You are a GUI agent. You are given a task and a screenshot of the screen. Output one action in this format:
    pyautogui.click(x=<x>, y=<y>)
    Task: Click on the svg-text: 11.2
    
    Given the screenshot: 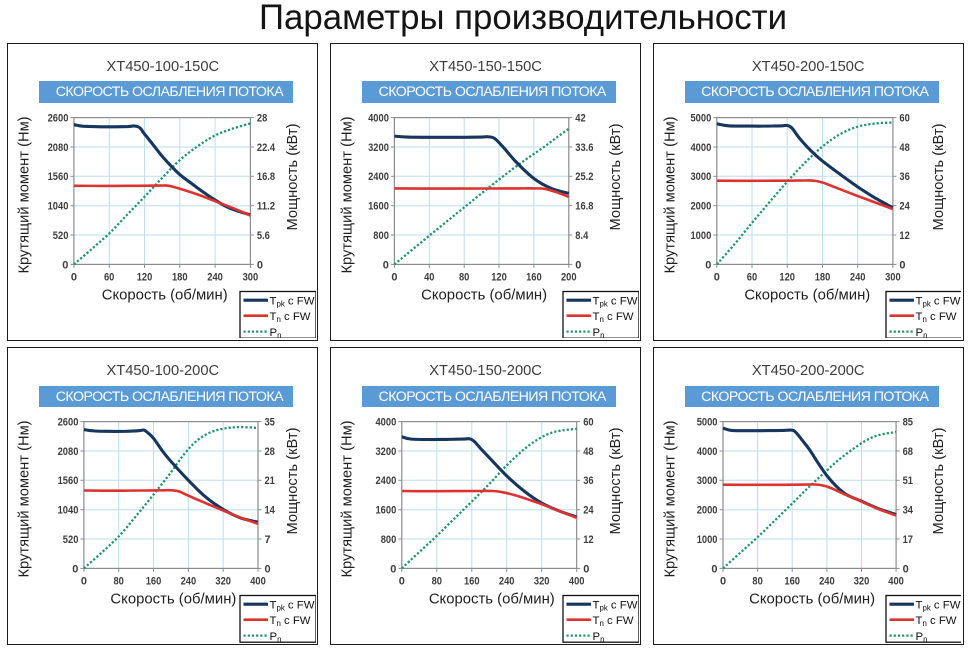 What is the action you would take?
    pyautogui.click(x=266, y=206)
    